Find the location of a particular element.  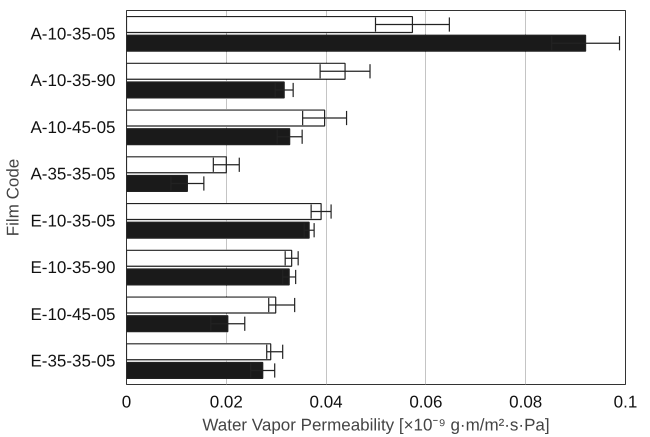

x-tick-label: 0 is located at coordinates (127, 402).